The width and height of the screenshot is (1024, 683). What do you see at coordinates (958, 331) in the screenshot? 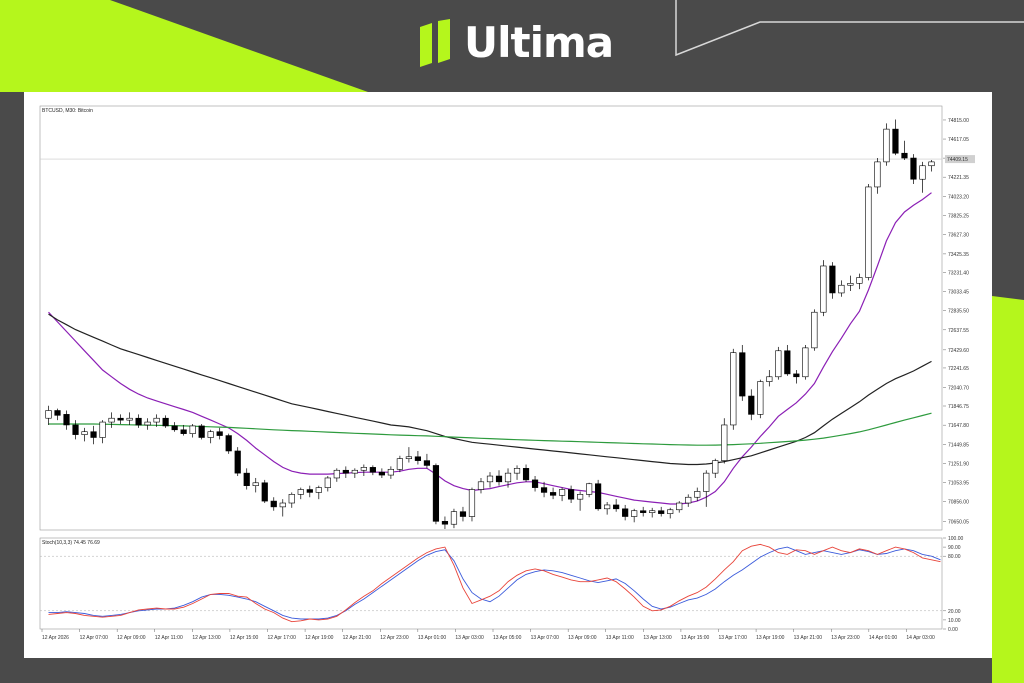
I see `y-tick-label: 72637.55` at bounding box center [958, 331].